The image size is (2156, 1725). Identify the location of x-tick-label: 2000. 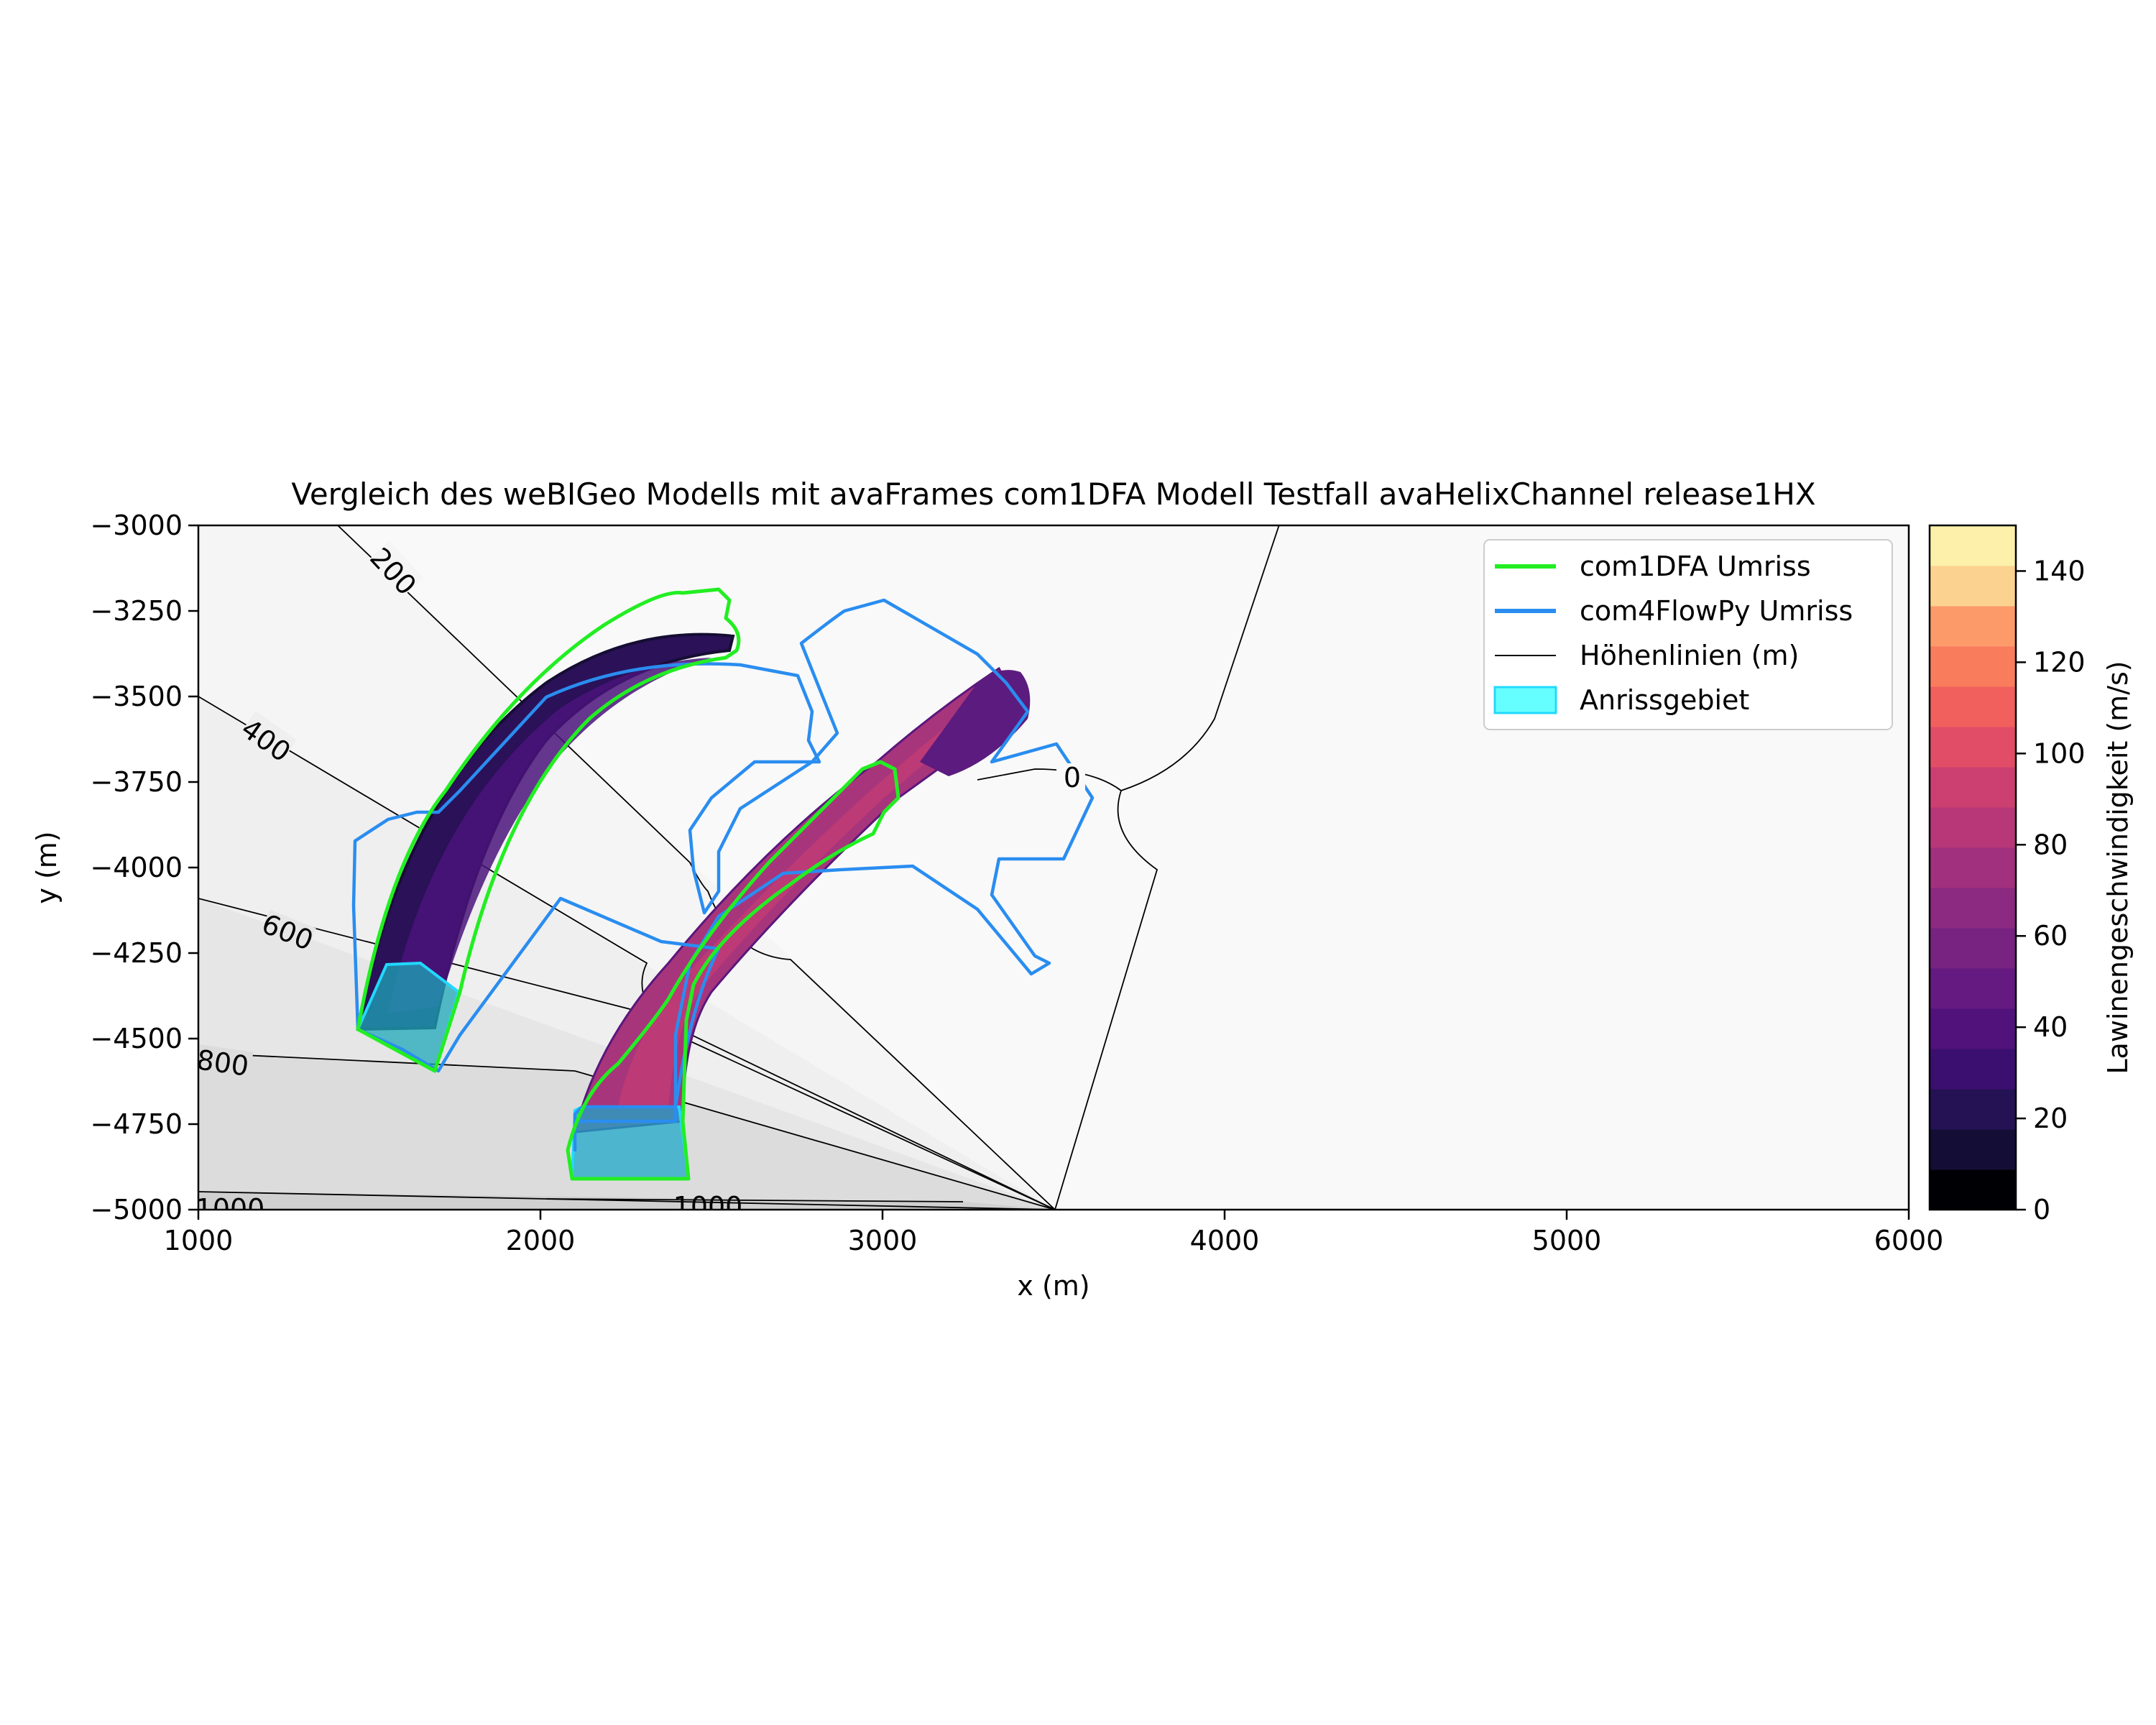
(541, 1240).